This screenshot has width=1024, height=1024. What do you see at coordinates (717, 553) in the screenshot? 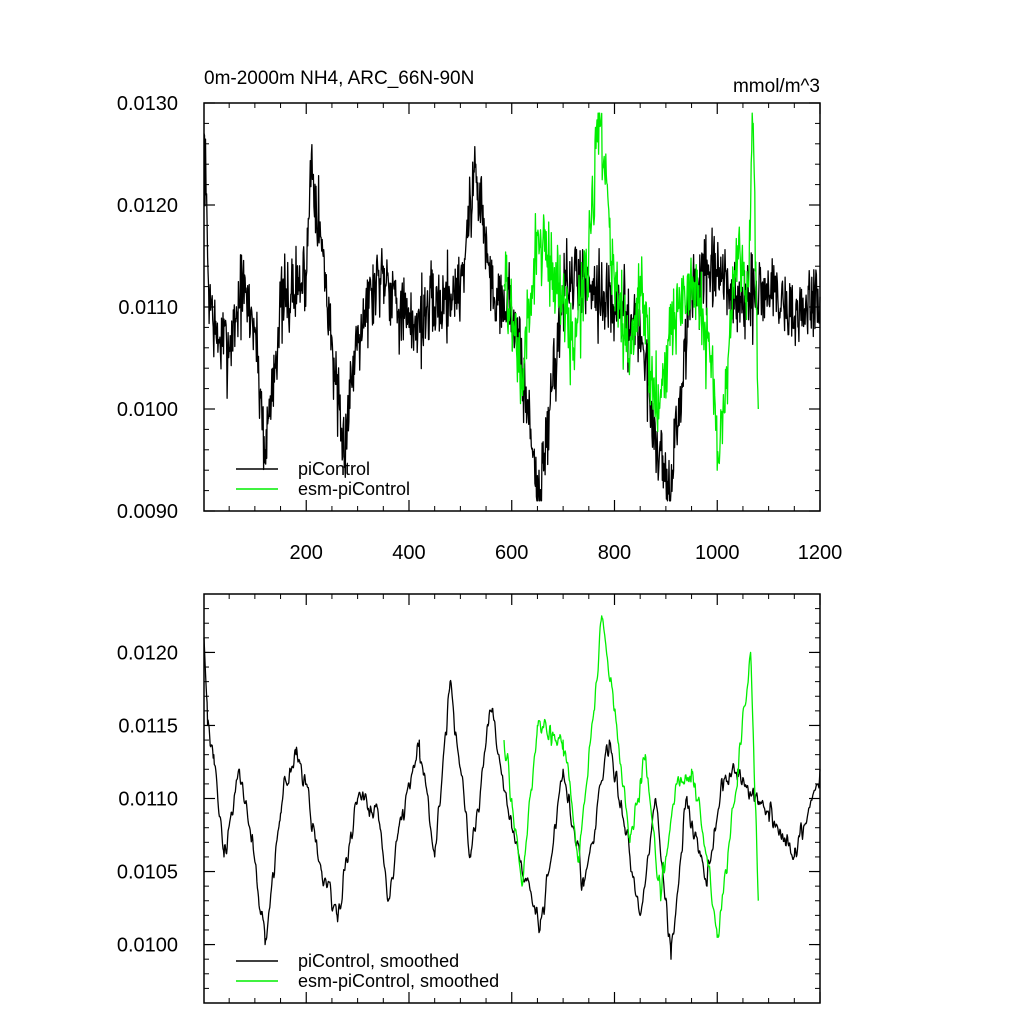
I see `x-tick-label: 1000` at bounding box center [717, 553].